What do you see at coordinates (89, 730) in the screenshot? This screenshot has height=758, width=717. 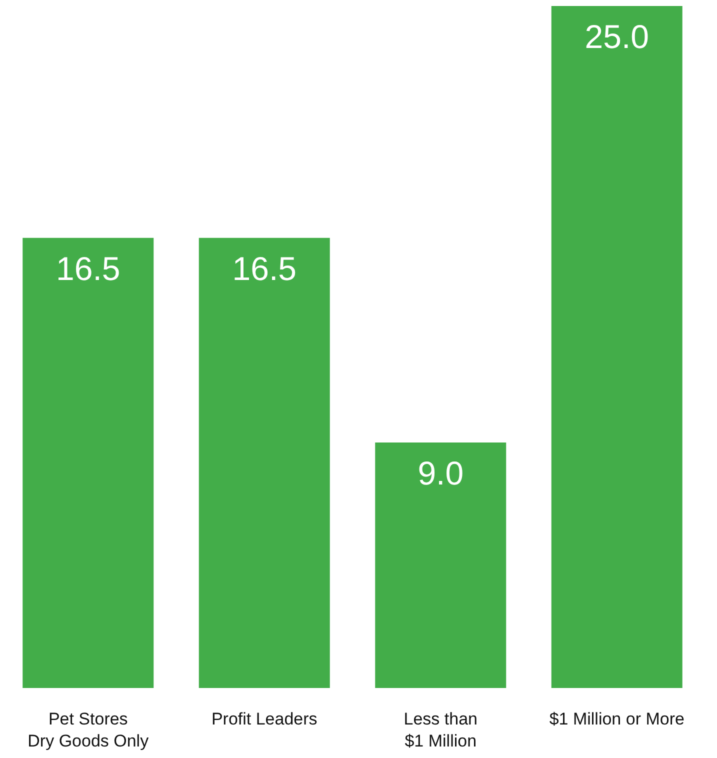 I see `x-tick-label: Pet Stores Dry Goods Only` at bounding box center [89, 730].